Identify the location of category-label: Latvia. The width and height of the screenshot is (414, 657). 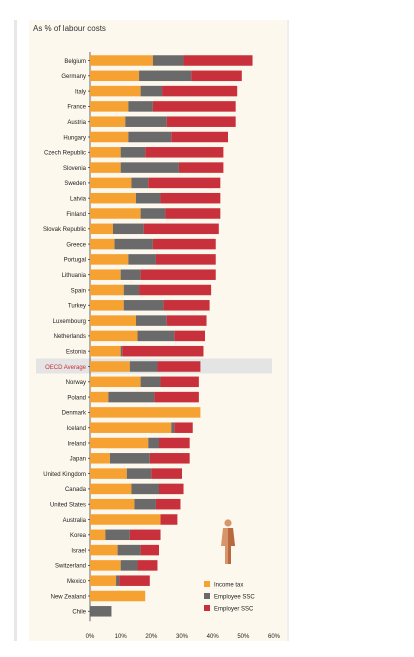
(78, 200).